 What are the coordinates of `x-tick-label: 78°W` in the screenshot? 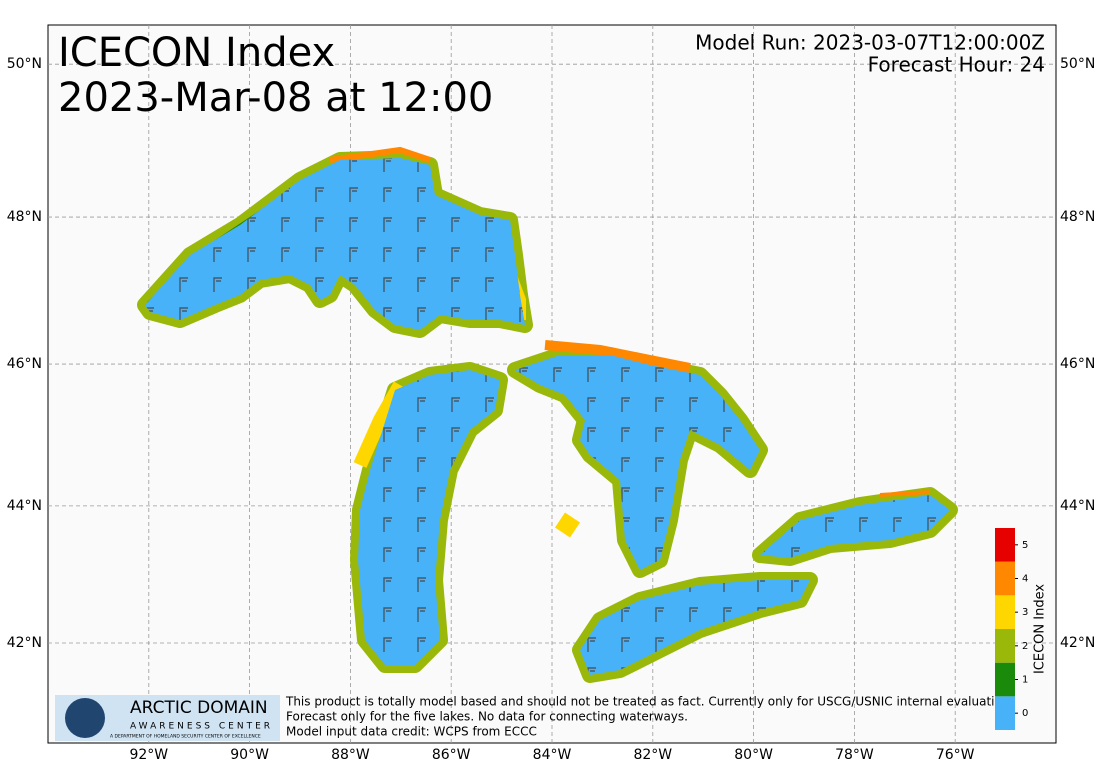 It's located at (854, 755).